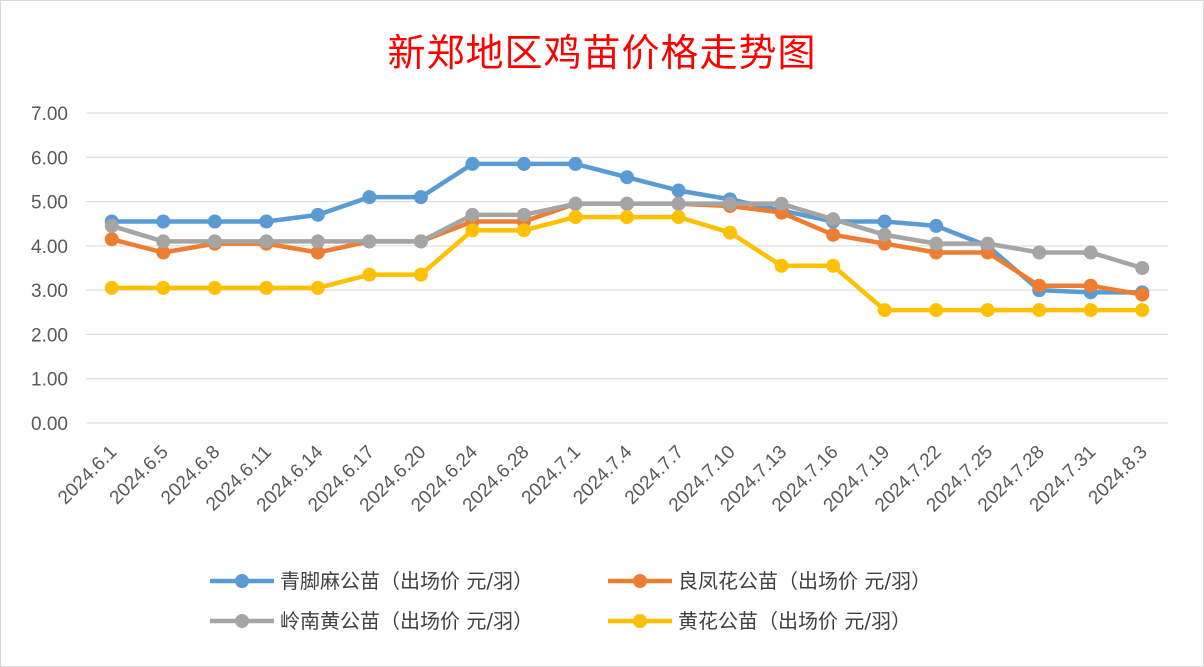  Describe the element at coordinates (49, 247) in the screenshot. I see `y-tick-label: 4.00` at that location.